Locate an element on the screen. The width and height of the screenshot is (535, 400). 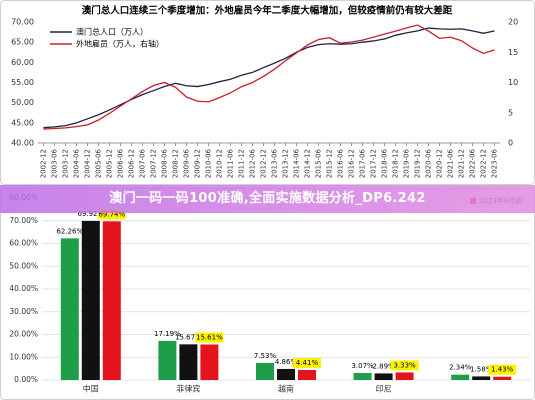
x-tick-label: 2004-06 is located at coordinates (77, 163).